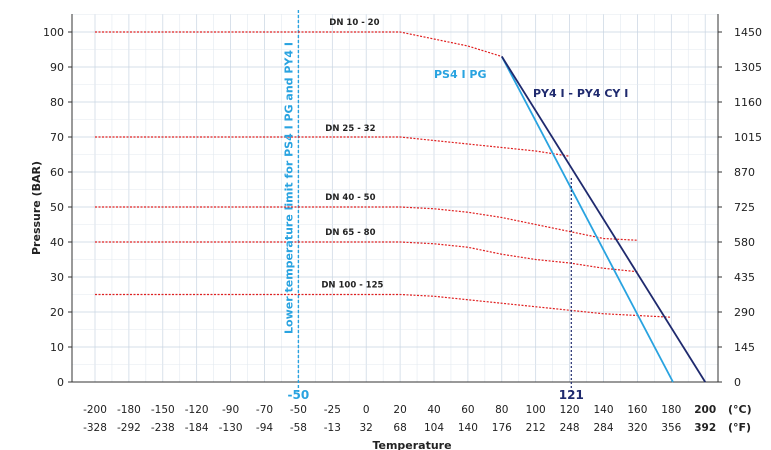 The width and height of the screenshot is (771, 450). Describe the element at coordinates (467, 410) in the screenshot. I see `x-tick-label-celsius: 60` at that location.